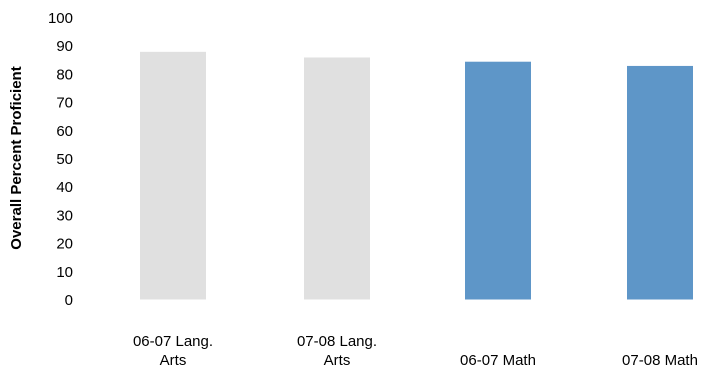 The height and width of the screenshot is (373, 712). Describe the element at coordinates (64, 159) in the screenshot. I see `y-tick-label-50: 50` at that location.